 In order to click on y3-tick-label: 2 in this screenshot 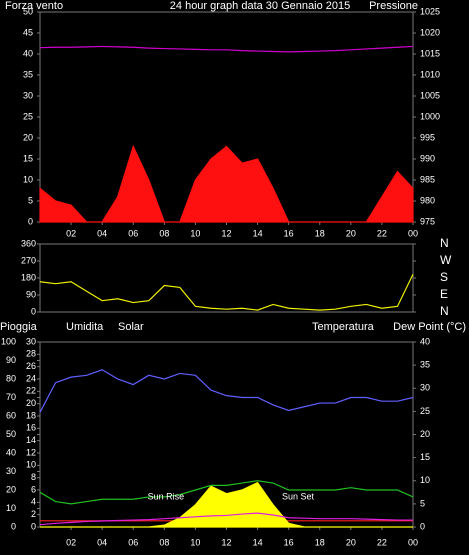, I will do `click(33, 514)`.